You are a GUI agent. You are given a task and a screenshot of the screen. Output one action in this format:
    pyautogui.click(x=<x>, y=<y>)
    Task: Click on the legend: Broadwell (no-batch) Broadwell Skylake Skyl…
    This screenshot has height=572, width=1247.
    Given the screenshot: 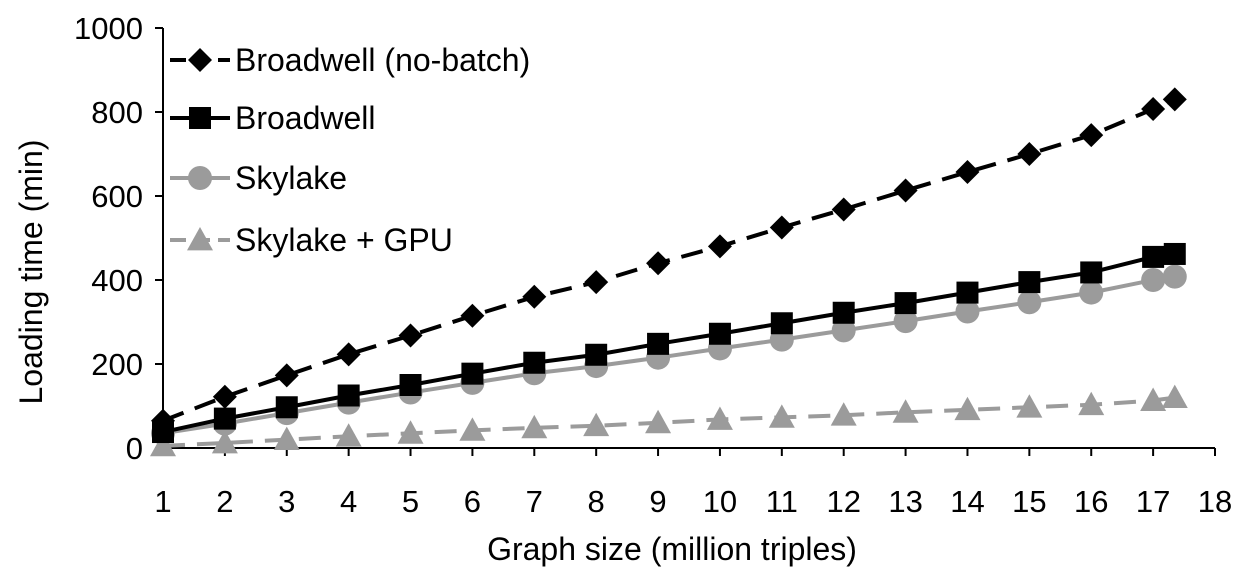 What is the action you would take?
    pyautogui.click(x=350, y=150)
    